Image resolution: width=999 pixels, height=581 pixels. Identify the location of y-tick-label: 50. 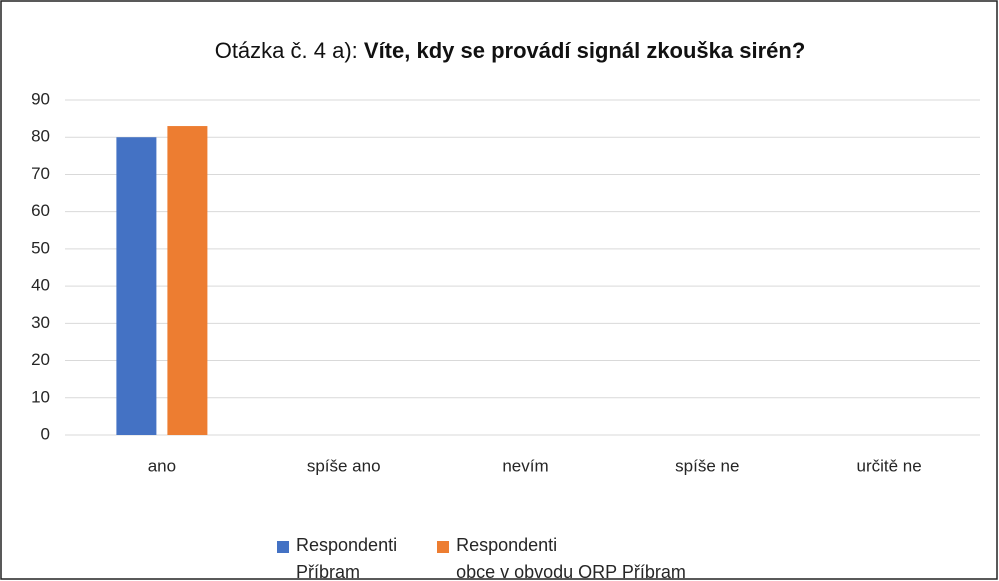
(40, 247).